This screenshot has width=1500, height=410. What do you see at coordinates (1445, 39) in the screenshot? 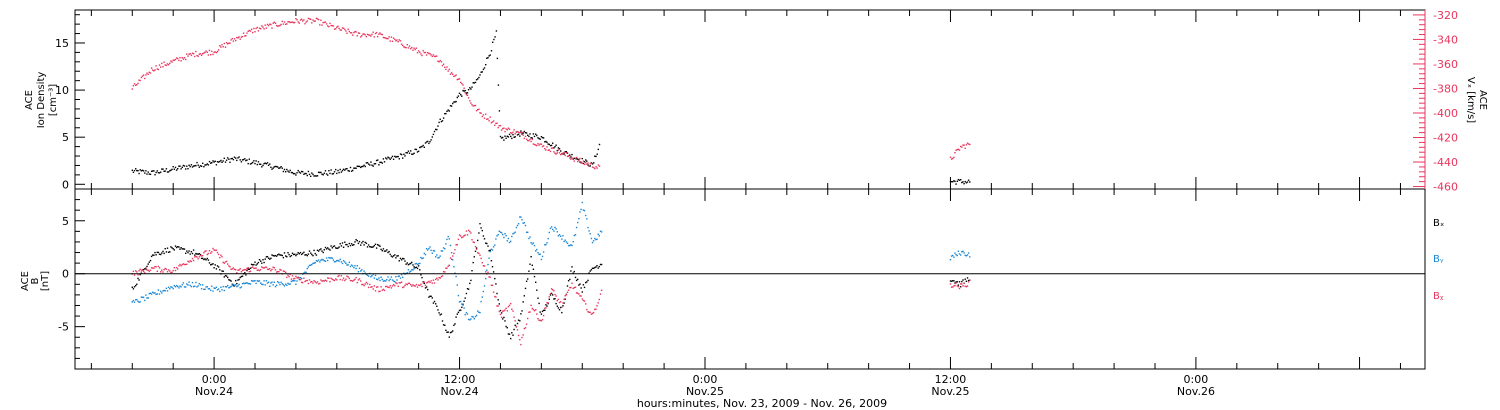
I see `top-y2tick-label: -340` at bounding box center [1445, 39].